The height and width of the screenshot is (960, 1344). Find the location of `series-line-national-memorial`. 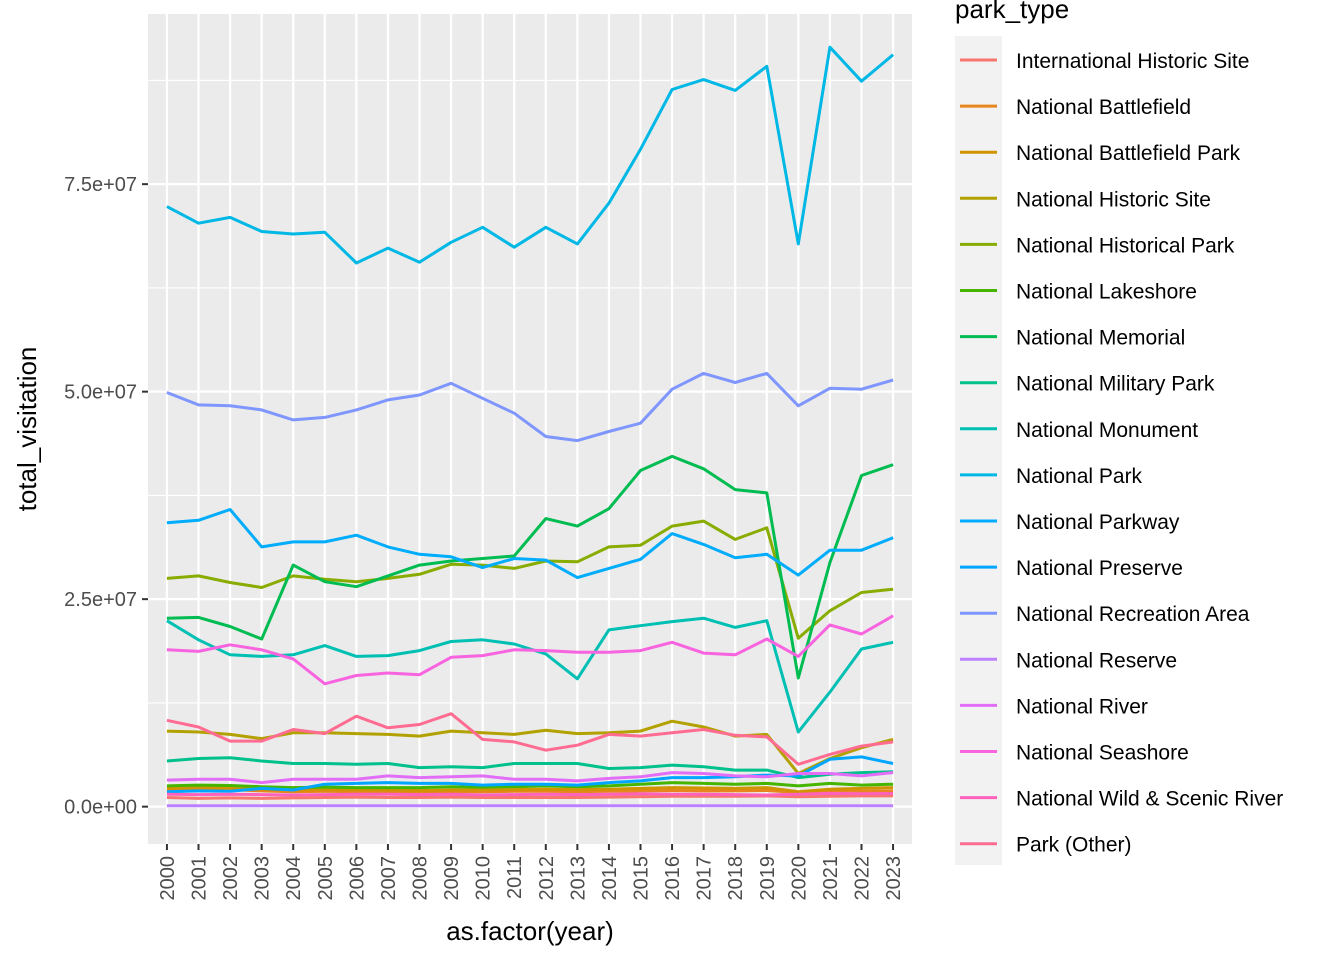

series-line-national-memorial is located at coordinates (530, 567).